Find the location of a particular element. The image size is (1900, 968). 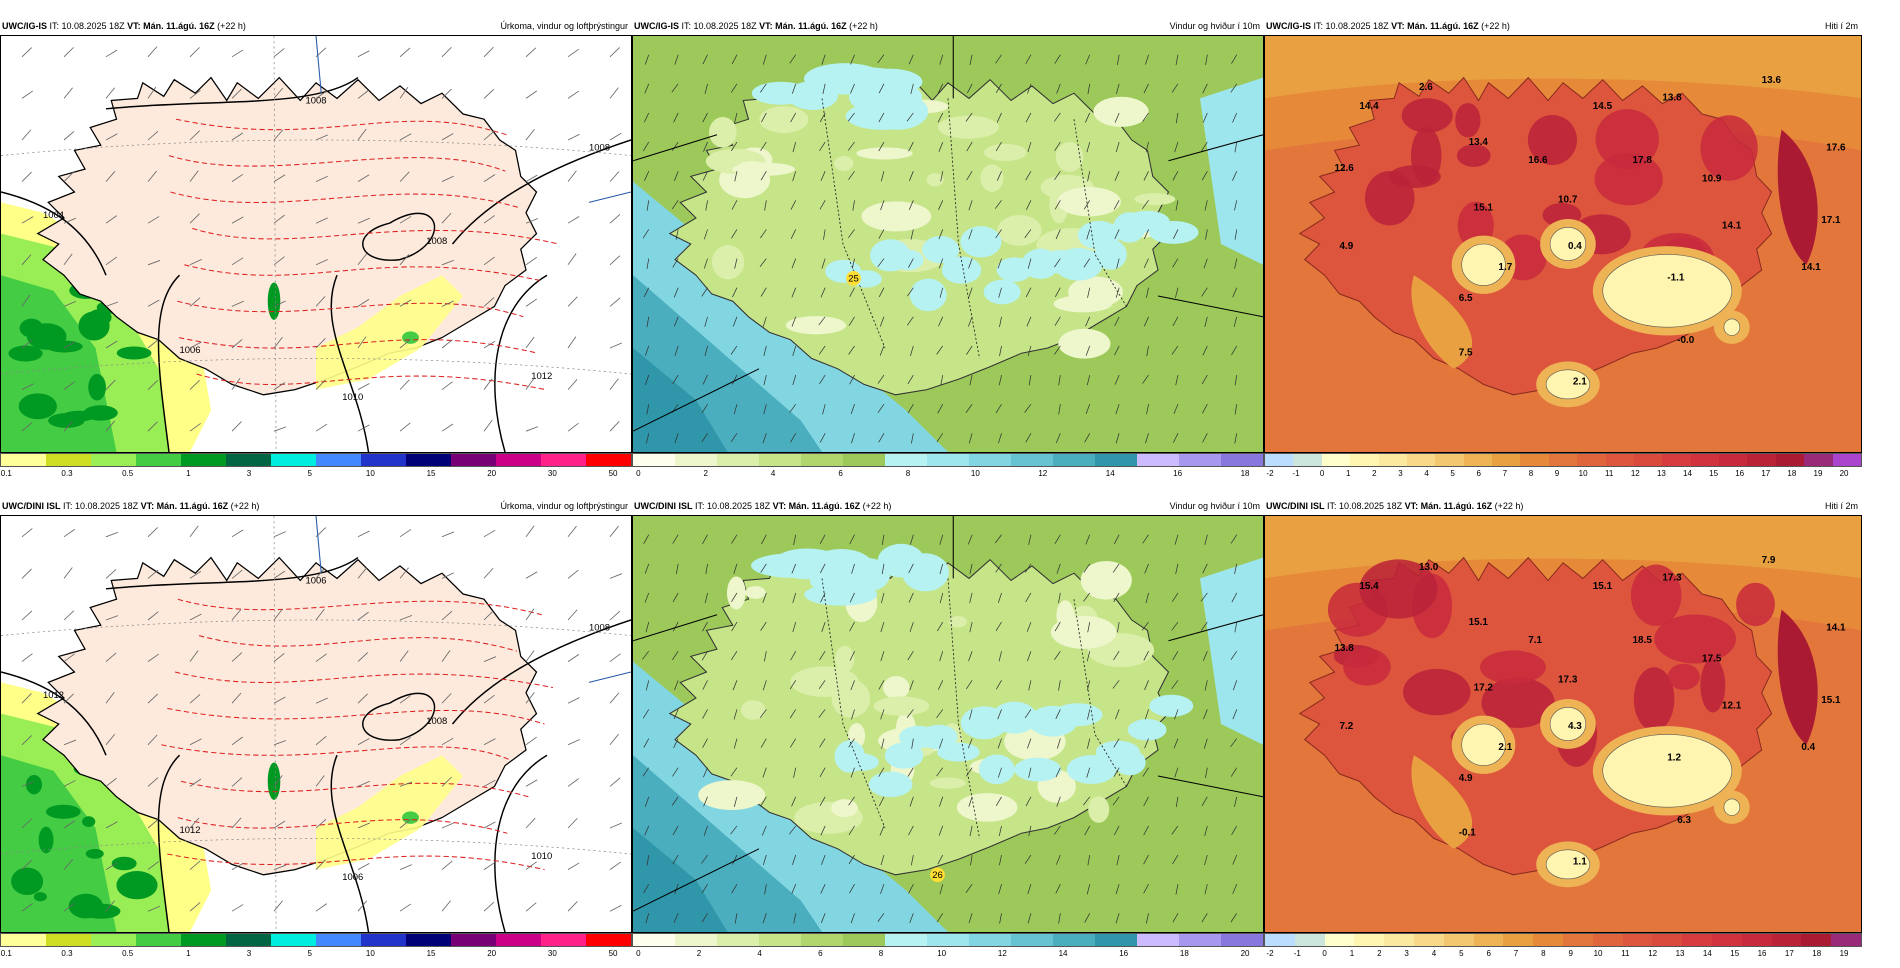

temperature-label: 15.4 is located at coordinates (1369, 586).